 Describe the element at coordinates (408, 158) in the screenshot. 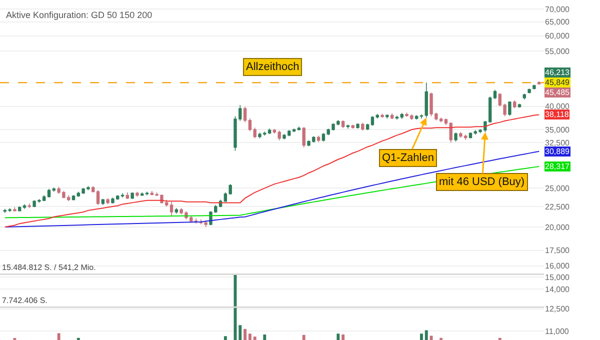

I see `annotation: Q1-Zahlen` at that location.